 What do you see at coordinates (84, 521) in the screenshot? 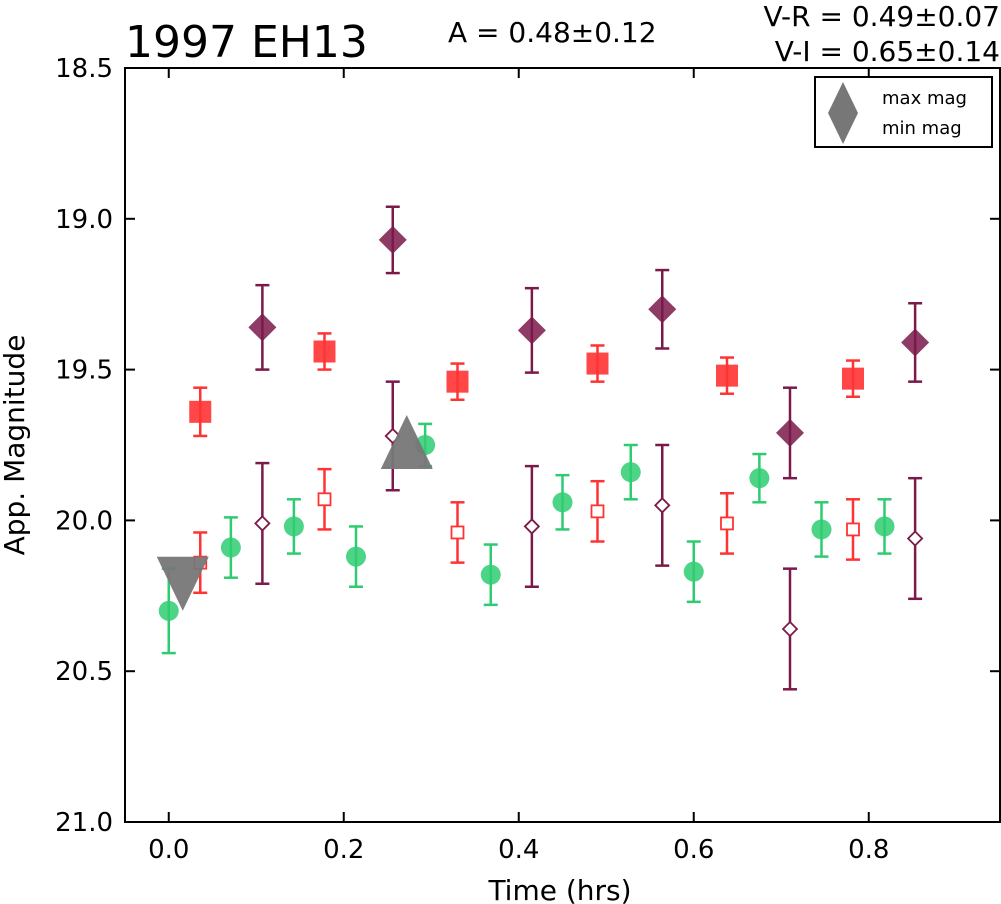
I see `y-tick-label: 20.0` at bounding box center [84, 521].